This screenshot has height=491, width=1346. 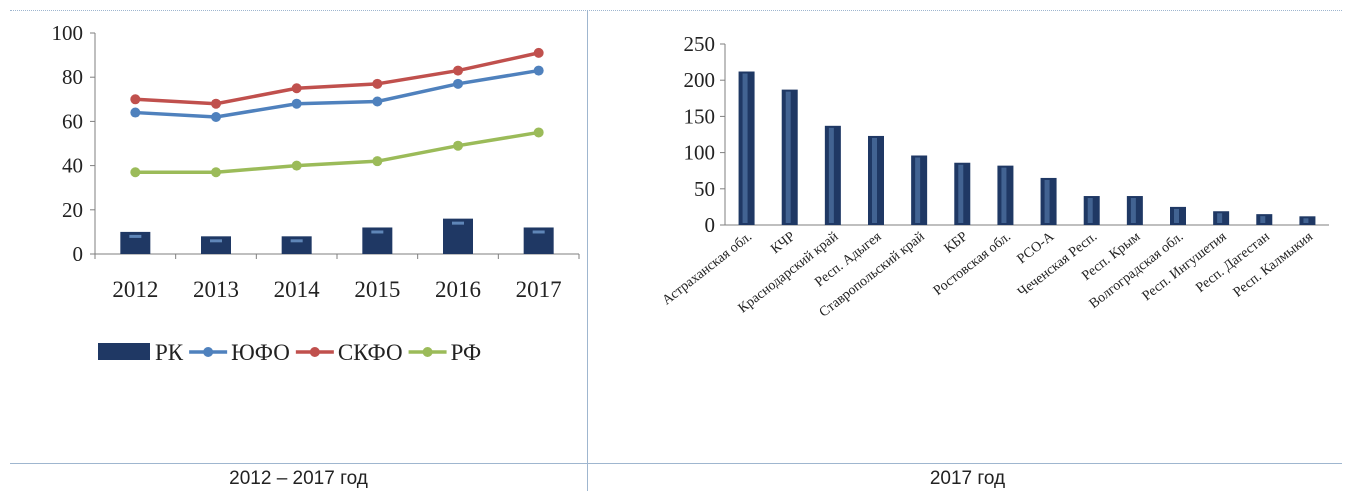 What do you see at coordinates (135, 289) in the screenshot?
I see `x-tick-label: 2012` at bounding box center [135, 289].